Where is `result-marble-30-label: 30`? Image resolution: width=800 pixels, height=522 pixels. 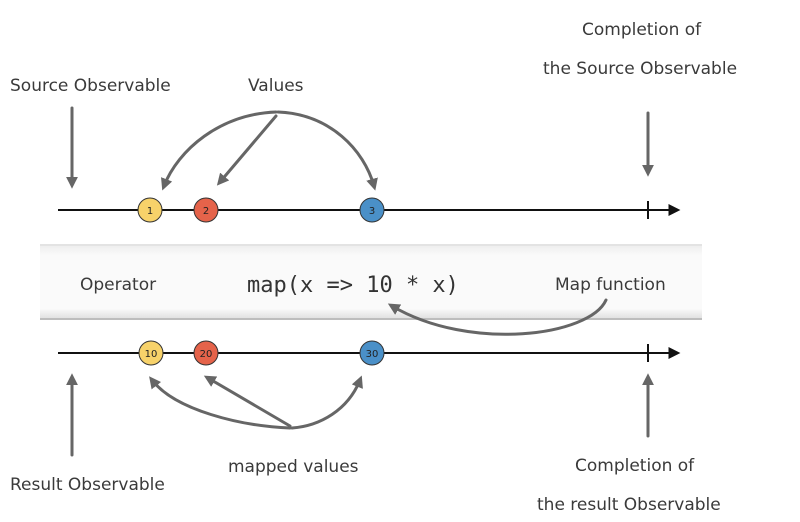 result-marble-30-label: 30 is located at coordinates (372, 354).